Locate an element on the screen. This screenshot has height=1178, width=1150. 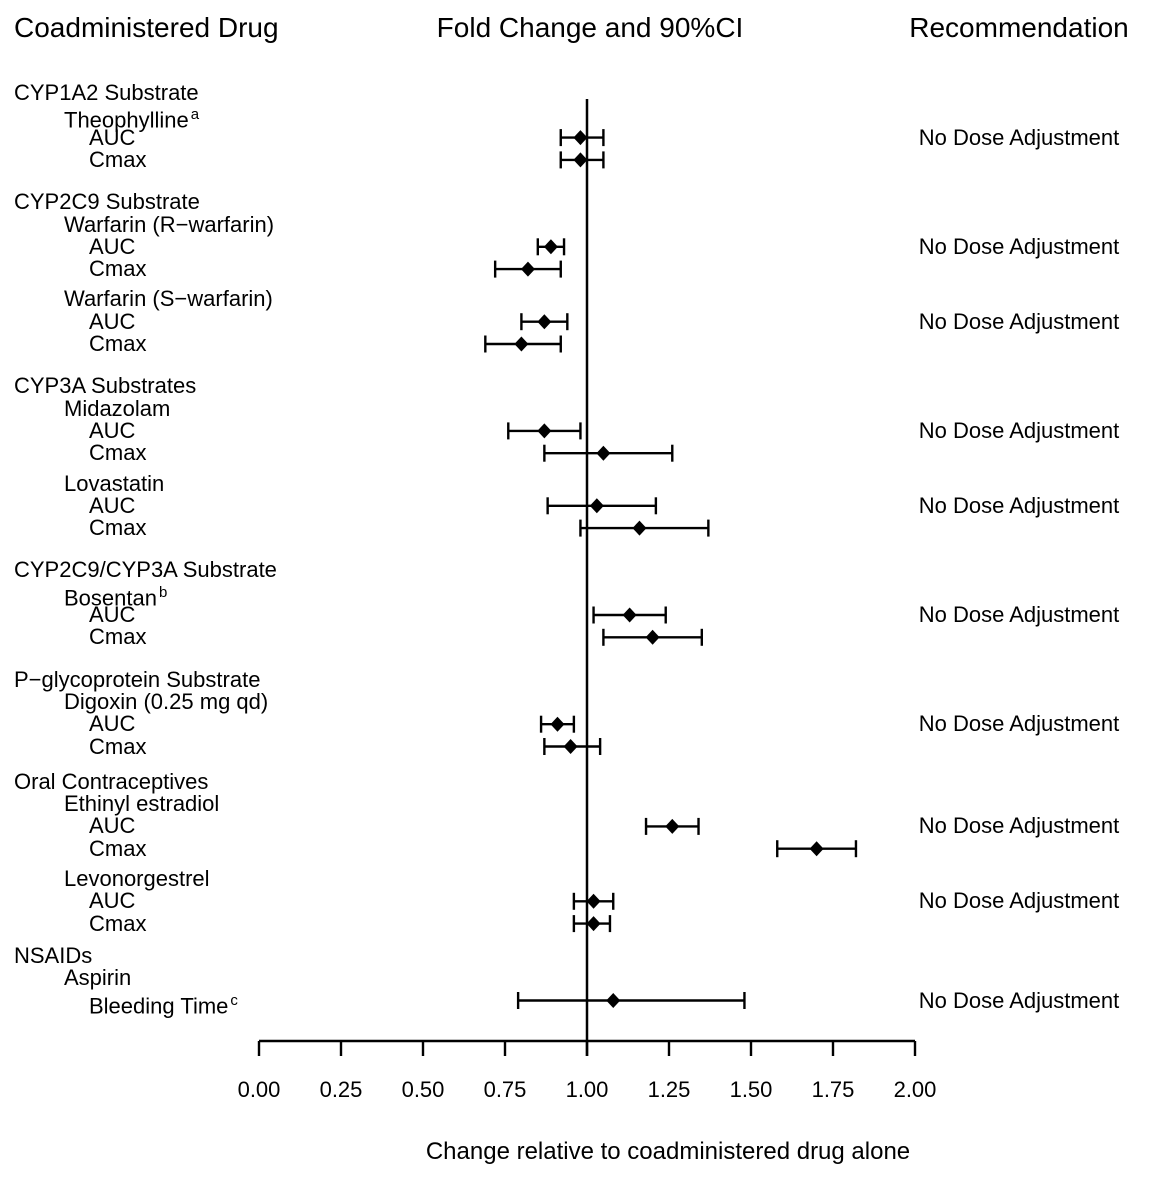
column-header-drug: Coadministered Drug is located at coordinates (146, 27).